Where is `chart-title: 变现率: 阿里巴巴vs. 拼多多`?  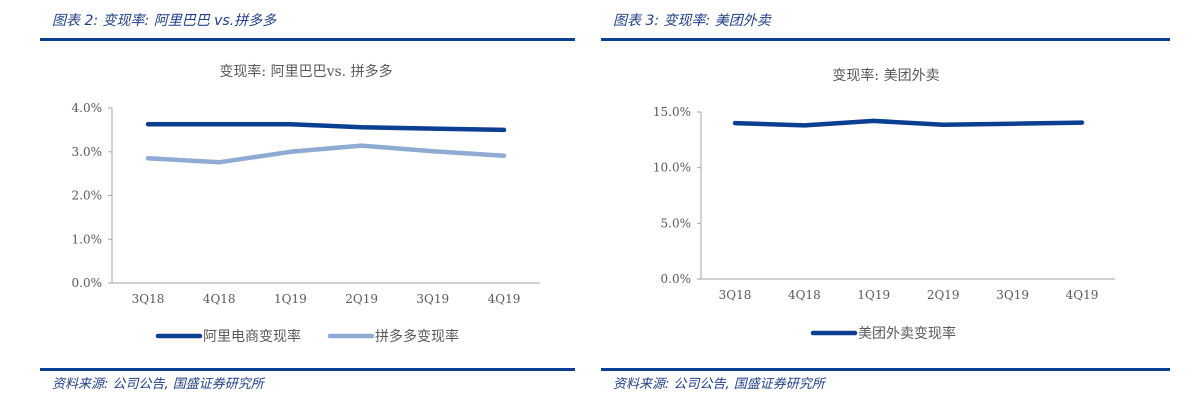 chart-title: 变现率: 阿里巴巴vs. 拼多多 is located at coordinates (305, 71).